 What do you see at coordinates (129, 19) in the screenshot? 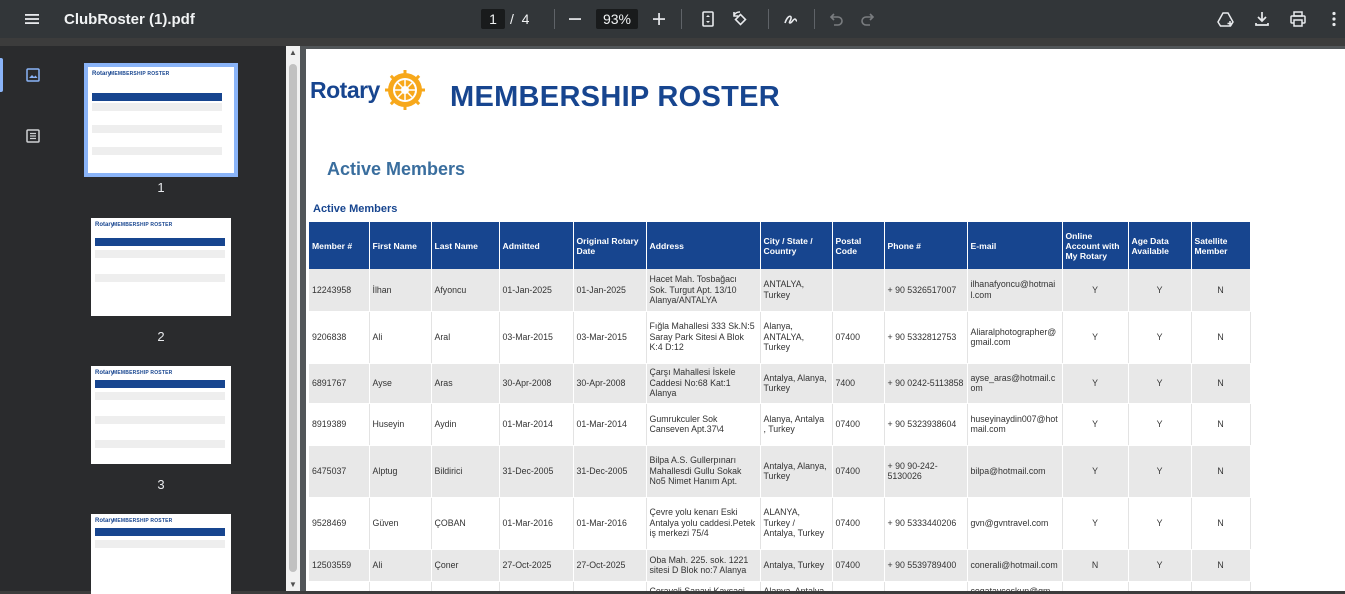
I see `document-title: ClubRoster (1).pdf` at bounding box center [129, 19].